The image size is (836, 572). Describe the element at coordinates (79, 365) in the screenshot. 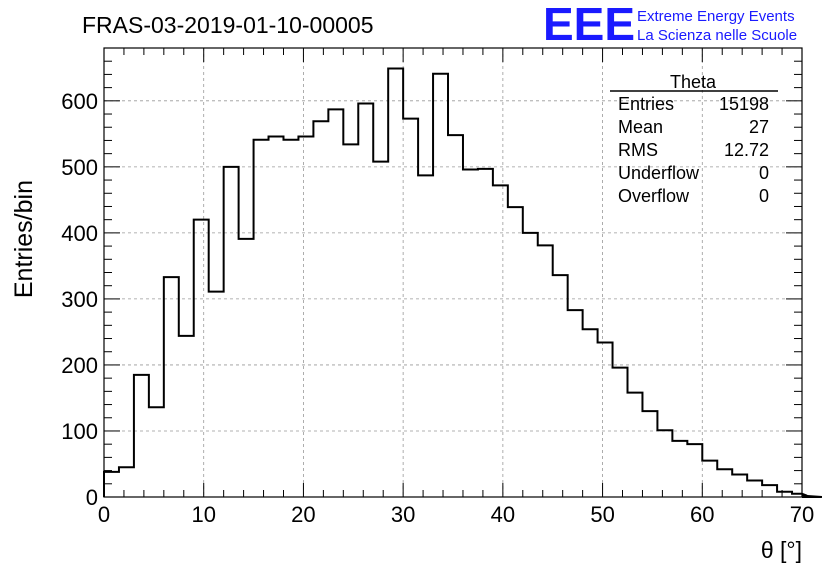

I see `y-tick-label: 200` at that location.